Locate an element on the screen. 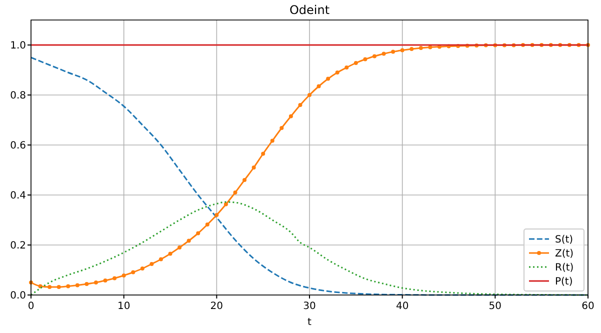  x-axis-title: t is located at coordinates (310, 322).